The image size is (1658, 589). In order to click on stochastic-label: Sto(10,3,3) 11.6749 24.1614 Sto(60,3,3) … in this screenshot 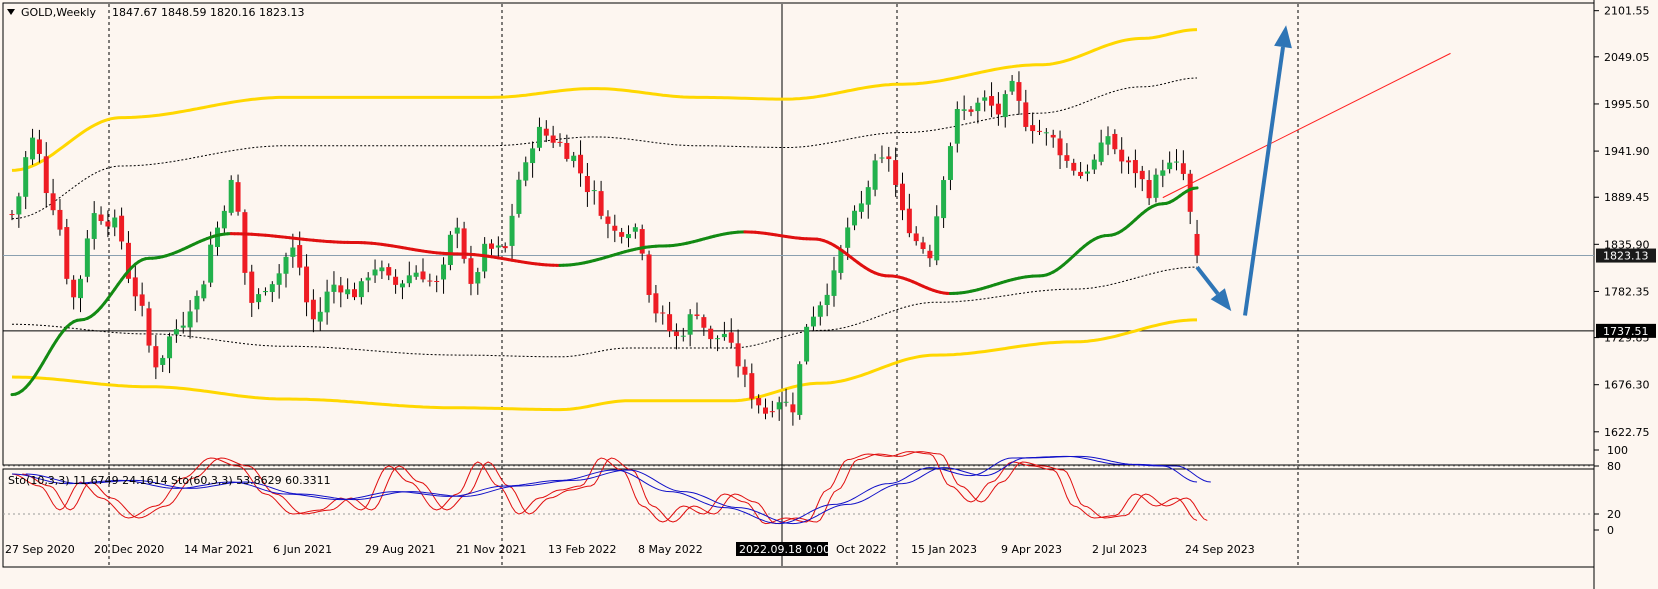, I will do `click(169, 480)`.